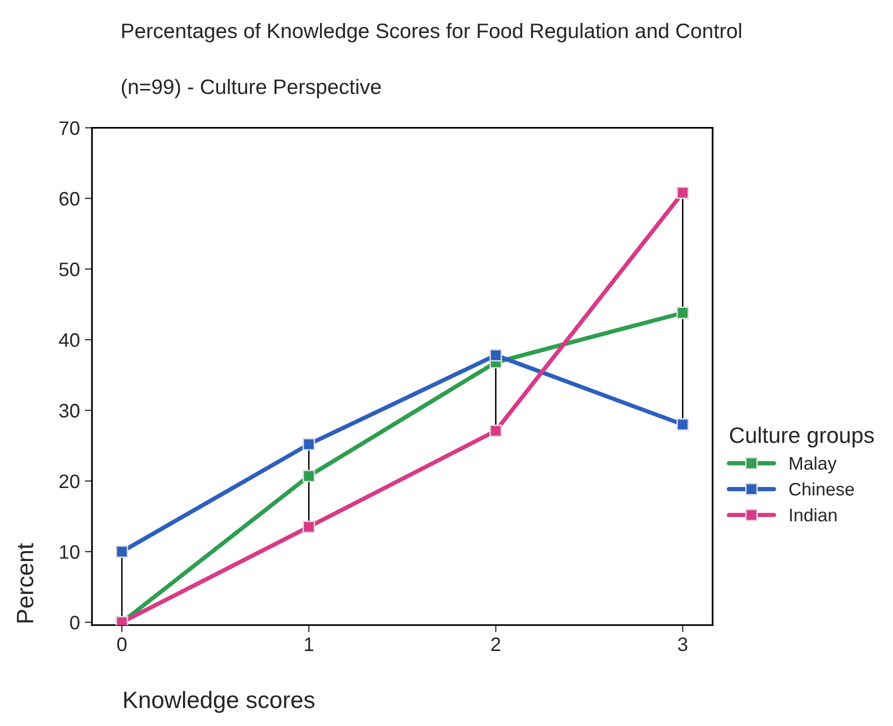  Describe the element at coordinates (70, 481) in the screenshot. I see `y-tick-label: 20` at that location.